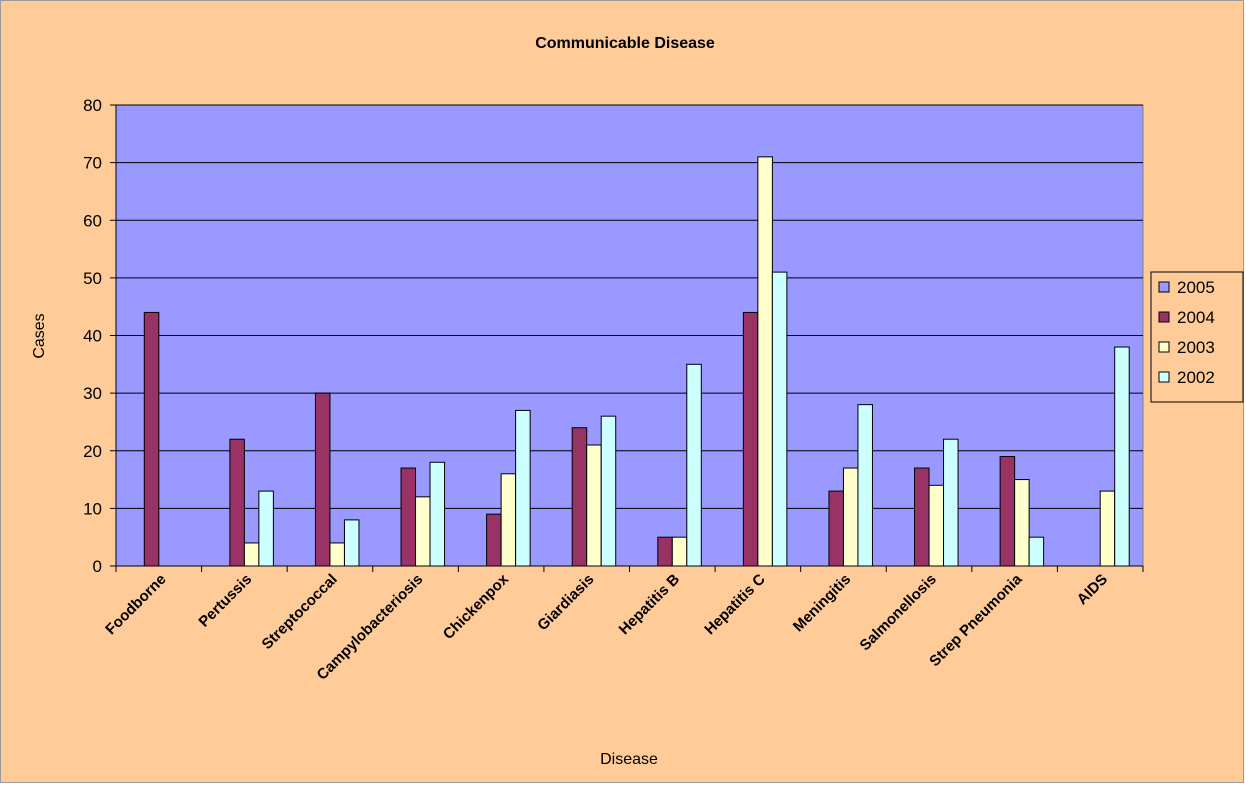  Describe the element at coordinates (408, 517) in the screenshot. I see `bar-2004-campylobacteriosis` at that location.